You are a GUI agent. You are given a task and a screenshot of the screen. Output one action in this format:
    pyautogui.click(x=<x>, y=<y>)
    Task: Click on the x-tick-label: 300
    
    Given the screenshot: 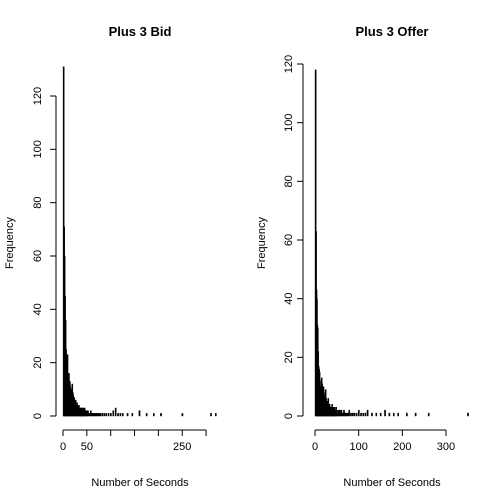 What is the action you would take?
    pyautogui.click(x=446, y=447)
    